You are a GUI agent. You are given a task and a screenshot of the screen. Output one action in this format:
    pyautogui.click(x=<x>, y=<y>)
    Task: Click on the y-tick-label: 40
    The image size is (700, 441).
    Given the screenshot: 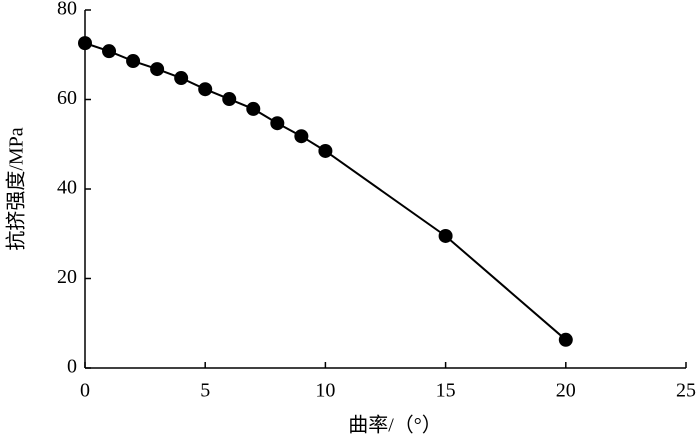 What is the action you would take?
    pyautogui.click(x=67, y=188)
    